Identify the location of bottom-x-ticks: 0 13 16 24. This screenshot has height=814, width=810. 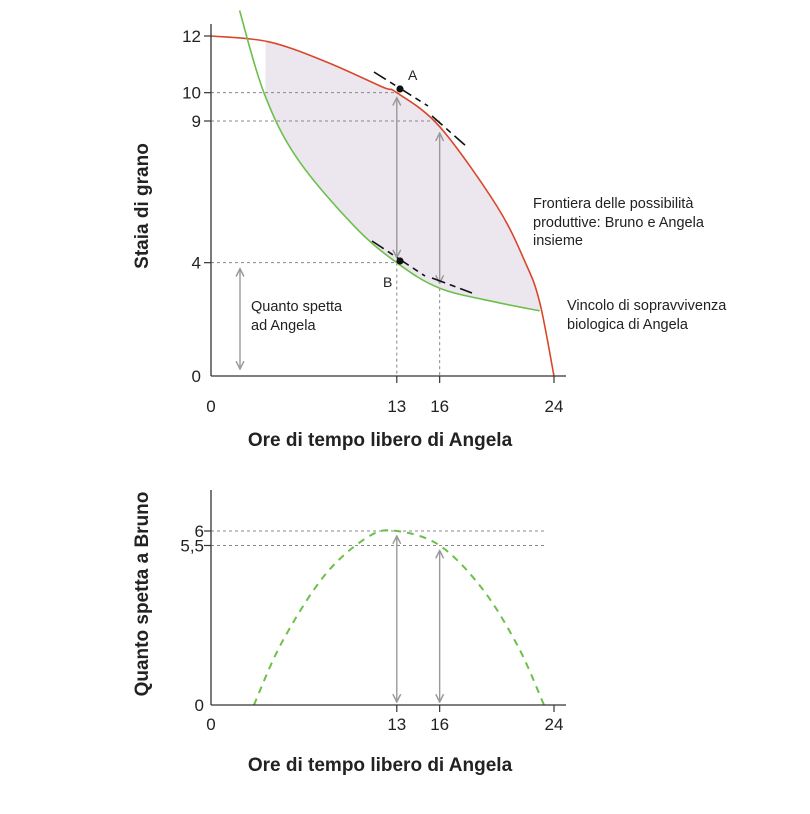
(384, 719).